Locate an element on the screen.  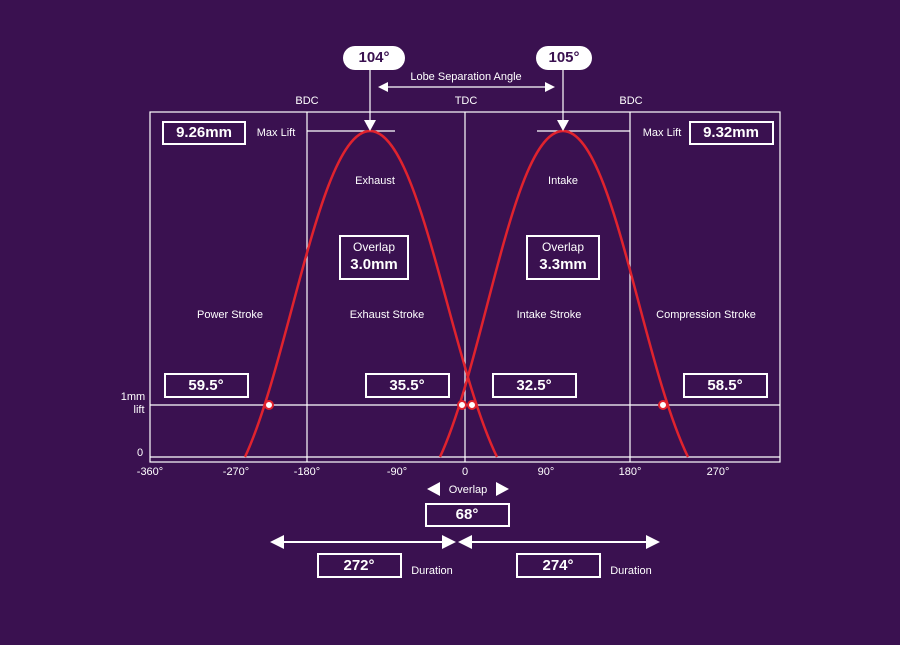
intake-angle: 105° is located at coordinates (563, 57).